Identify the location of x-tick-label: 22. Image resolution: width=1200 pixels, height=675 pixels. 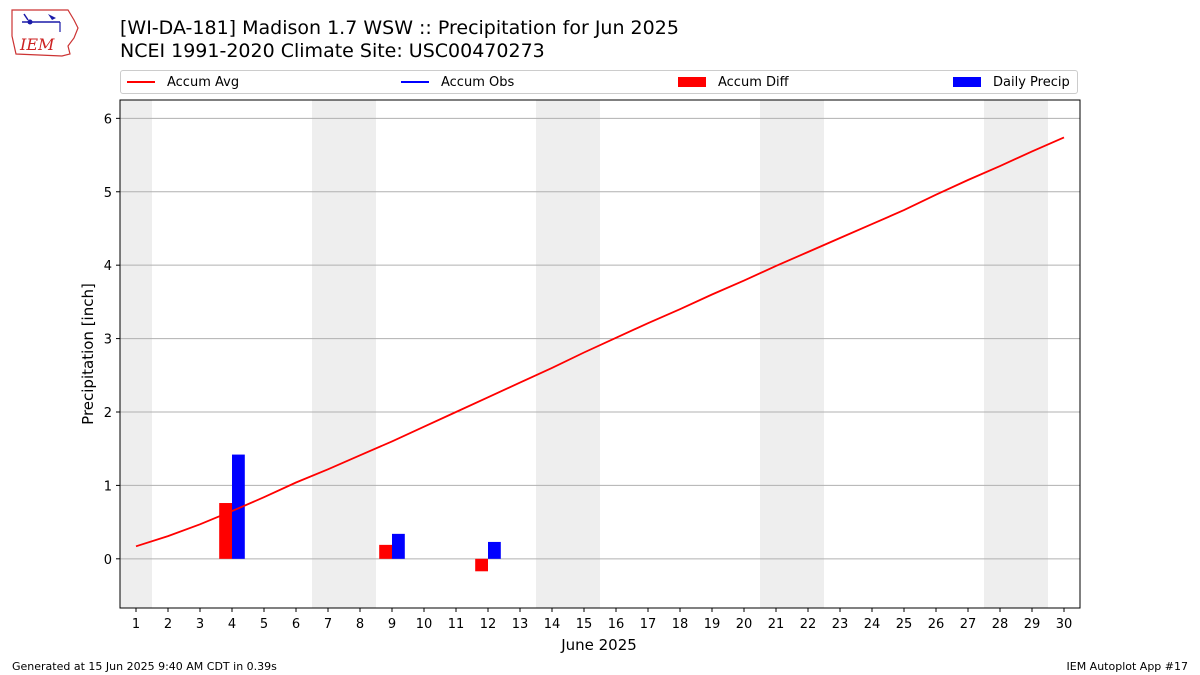
(808, 624).